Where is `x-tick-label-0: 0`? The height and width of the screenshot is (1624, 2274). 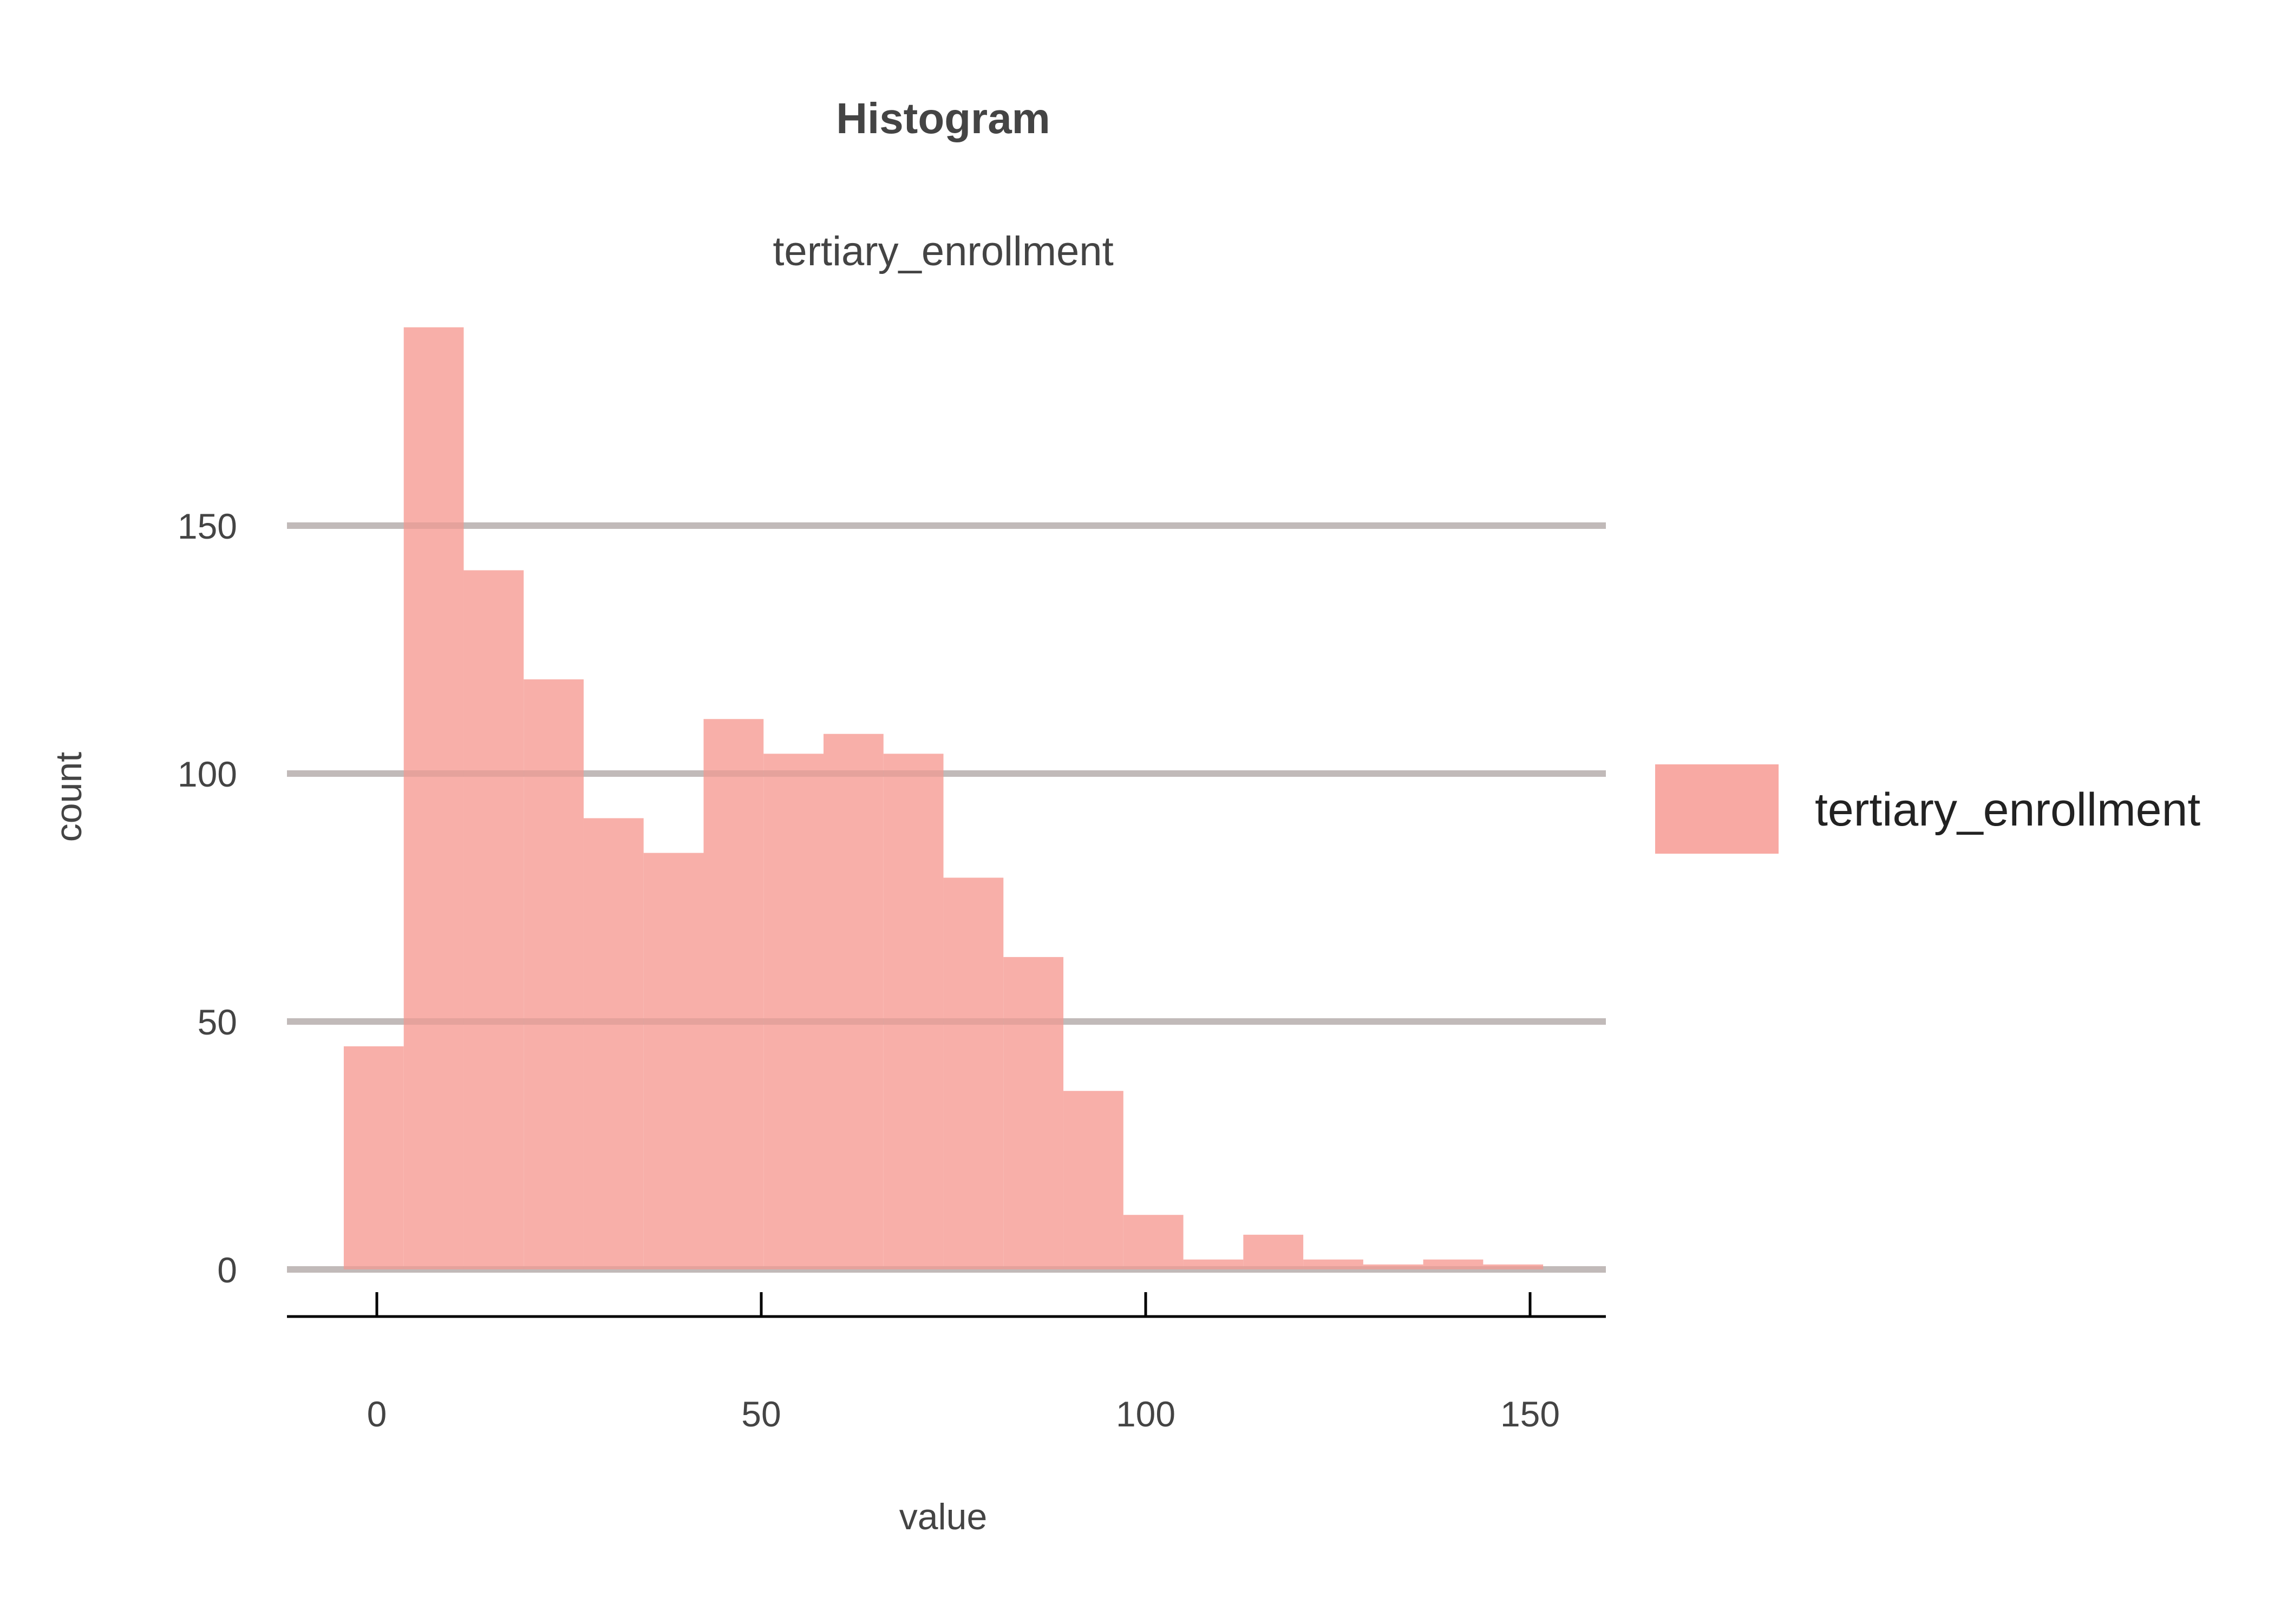 x-tick-label-0: 0 is located at coordinates (377, 1414).